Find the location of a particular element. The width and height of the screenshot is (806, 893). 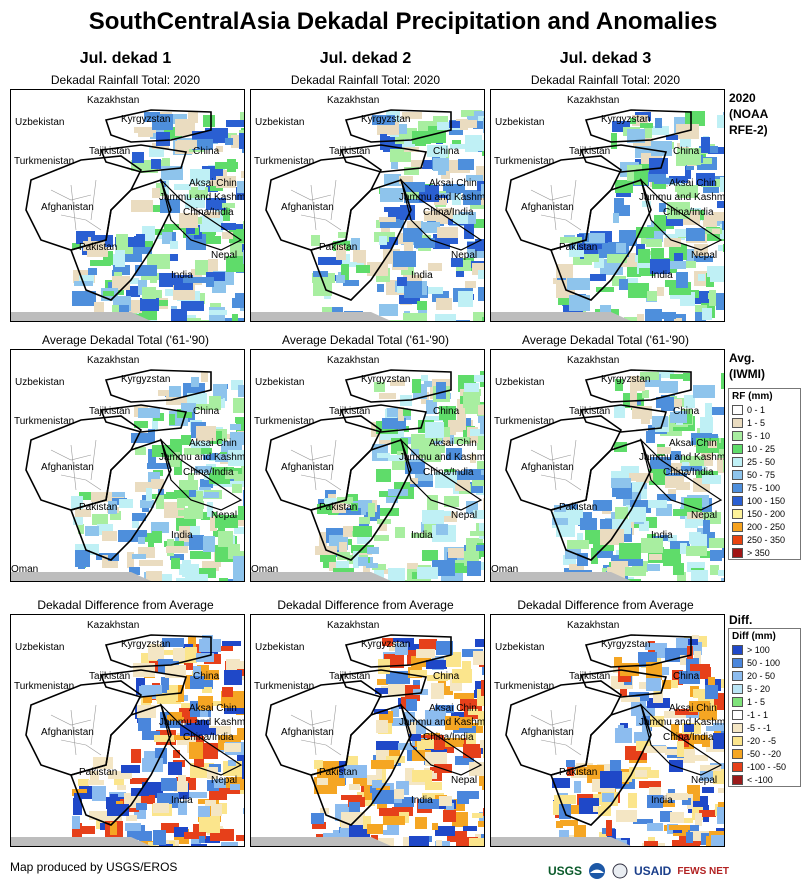

legend-label: 5 - 10 is located at coordinates (759, 435).